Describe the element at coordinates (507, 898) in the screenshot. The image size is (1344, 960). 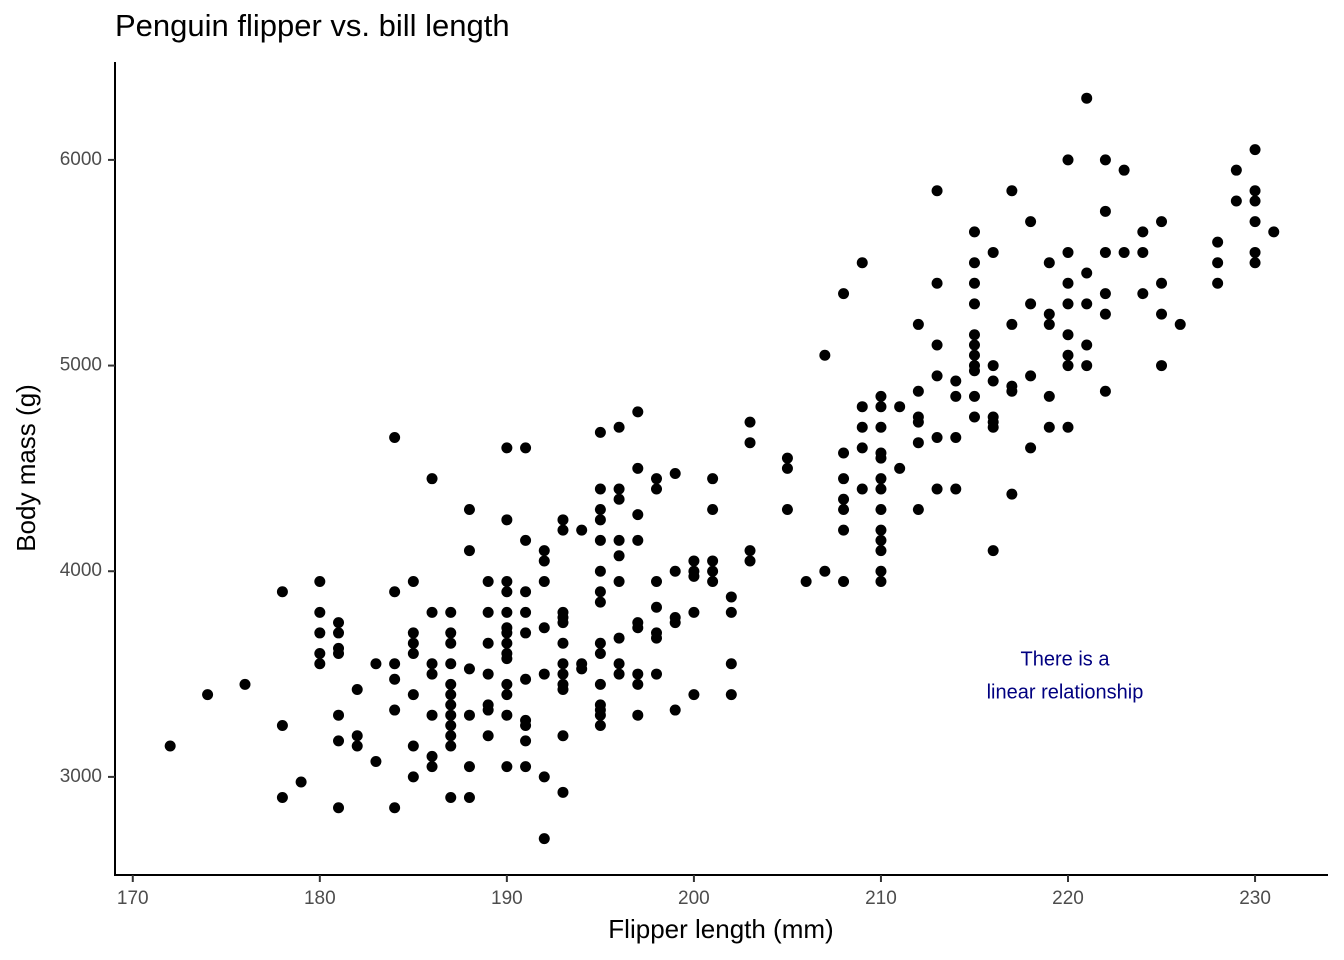
I see `x-tick-label: 190` at that location.